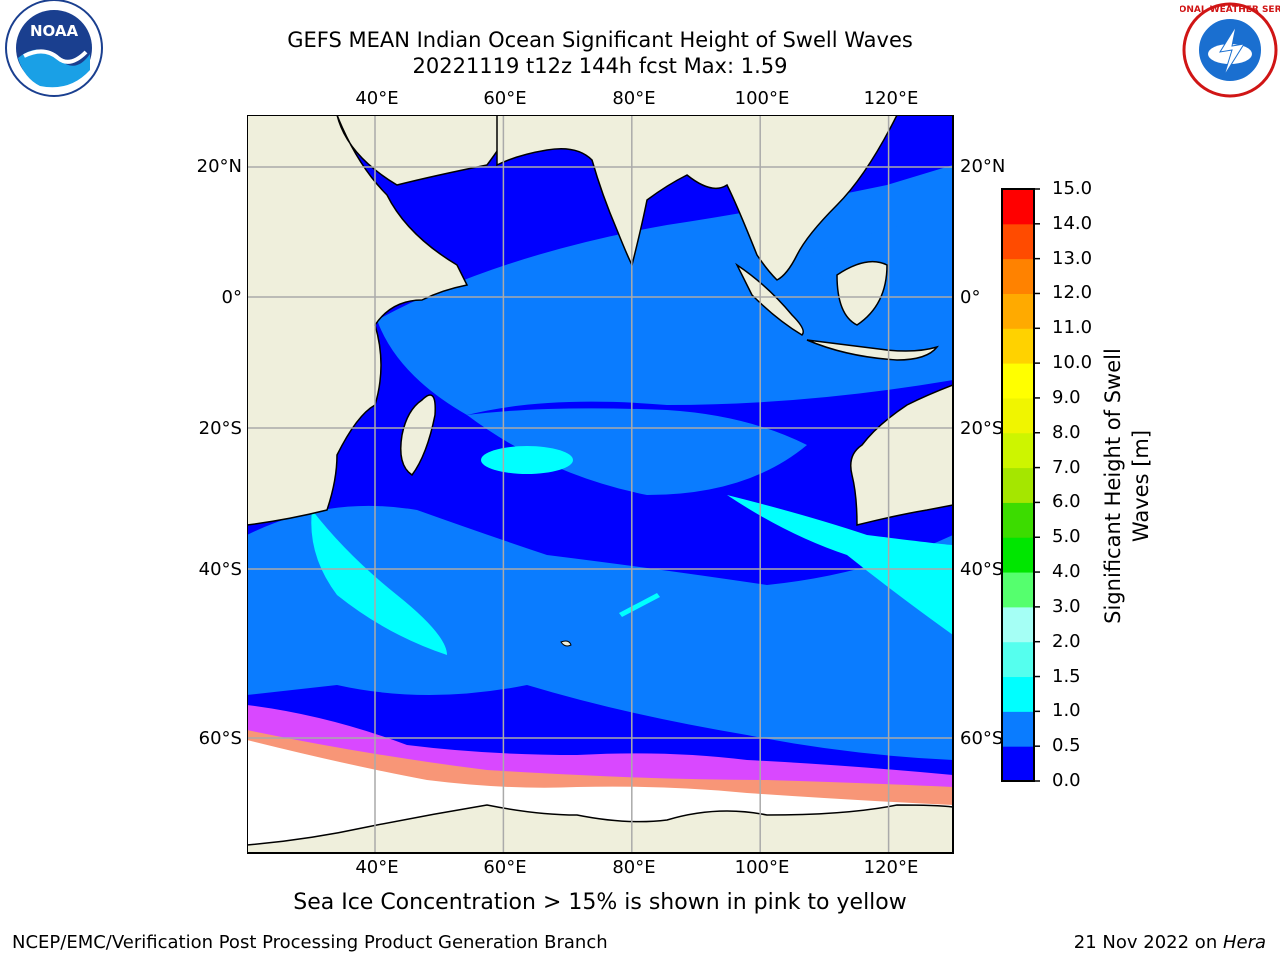 Image resolution: width=1280 pixels, height=960 pixels. Describe the element at coordinates (505, 98) in the screenshot. I see `lon-tick-top: 60°E` at that location.